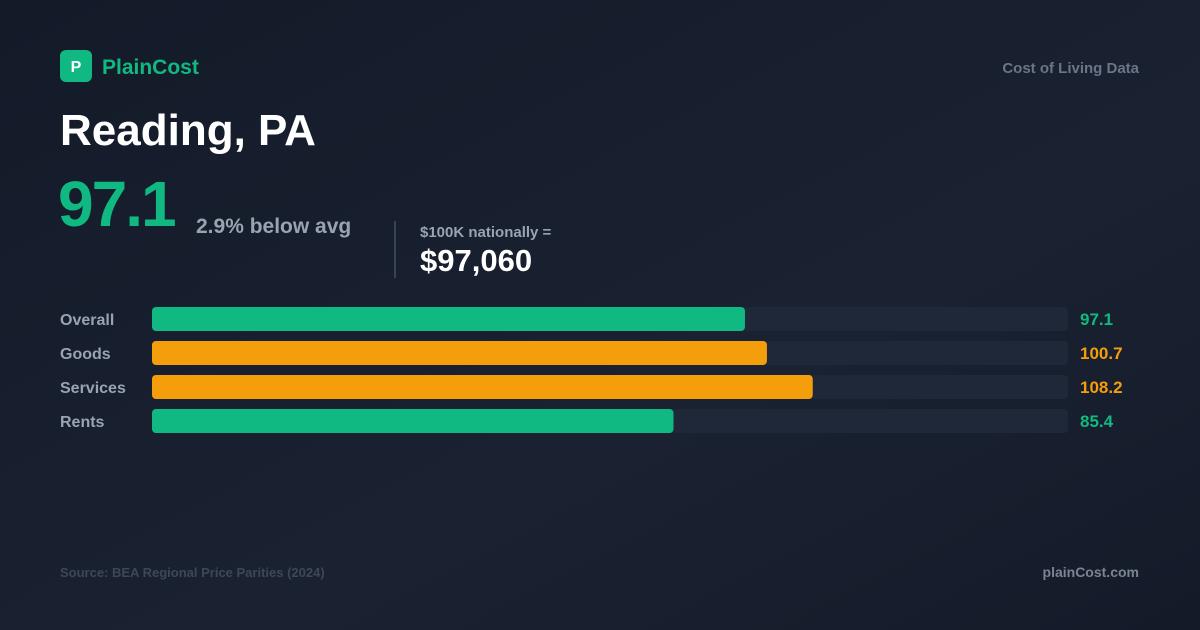 Image resolution: width=1200 pixels, height=630 pixels. I want to click on logo-box, so click(76, 66).